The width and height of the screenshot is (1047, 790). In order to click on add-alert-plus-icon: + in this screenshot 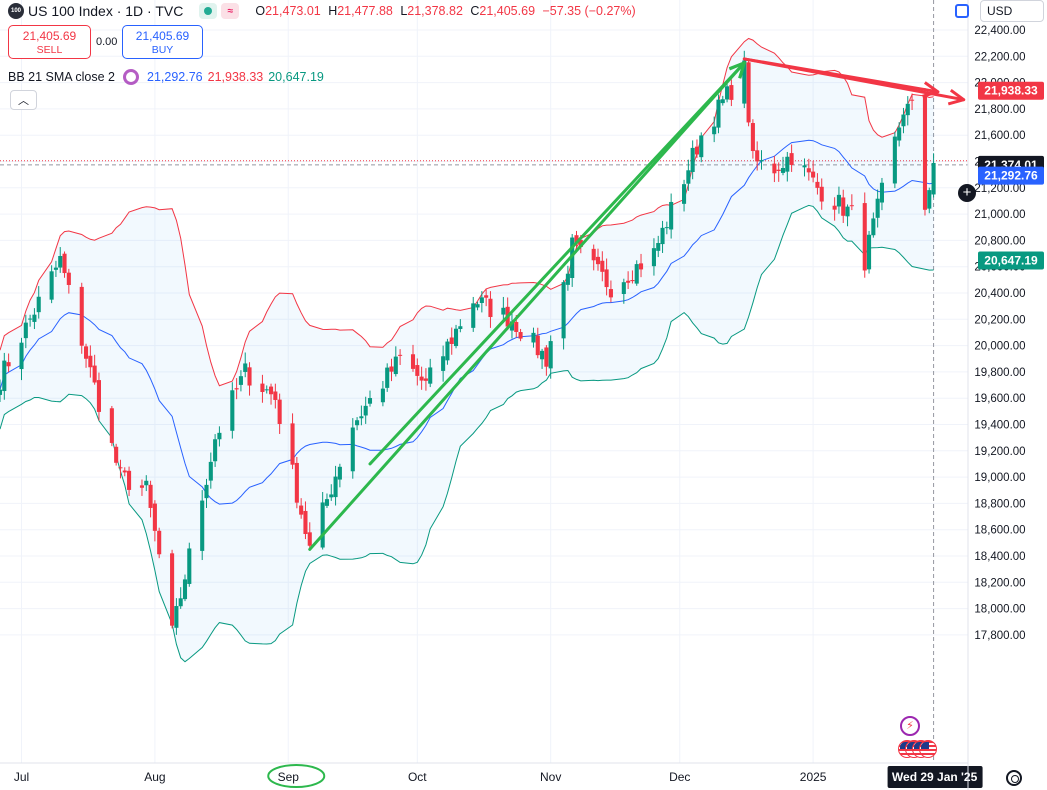, I will do `click(967, 193)`.